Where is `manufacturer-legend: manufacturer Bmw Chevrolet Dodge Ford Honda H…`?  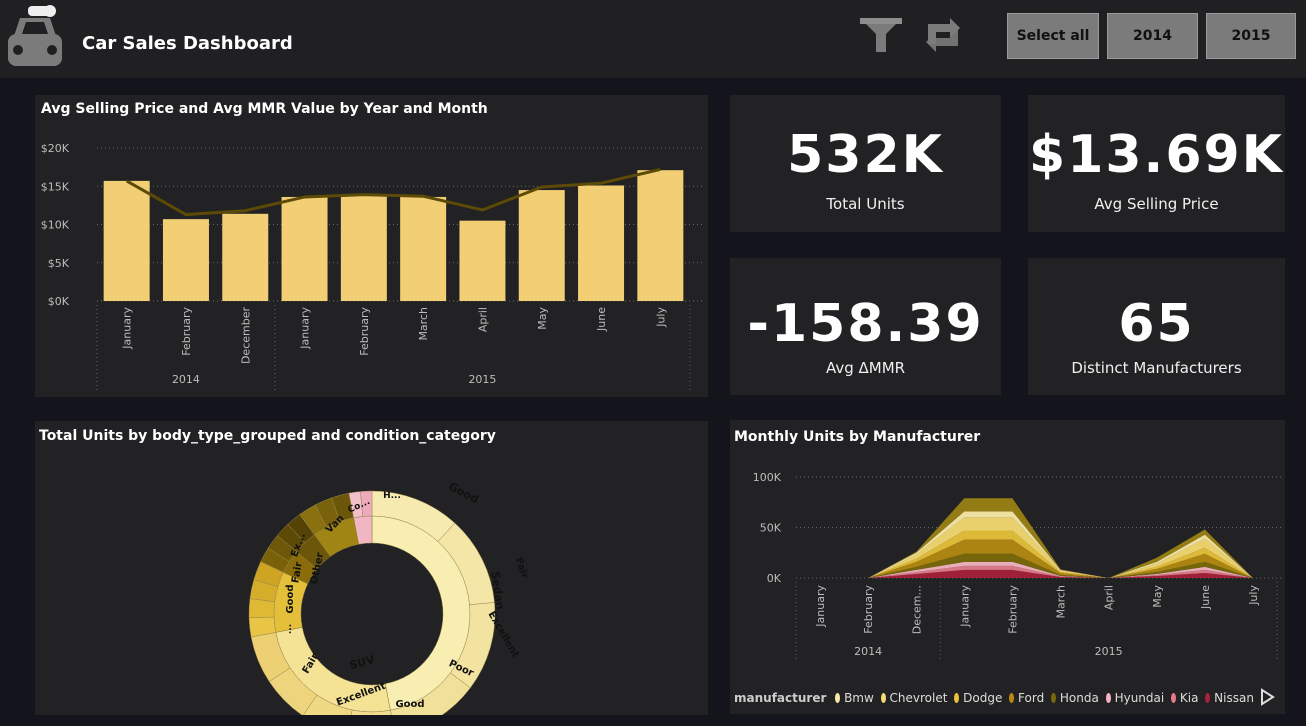 manufacturer-legend: manufacturer Bmw Chevrolet Dodge Ford Honda H… is located at coordinates (994, 698).